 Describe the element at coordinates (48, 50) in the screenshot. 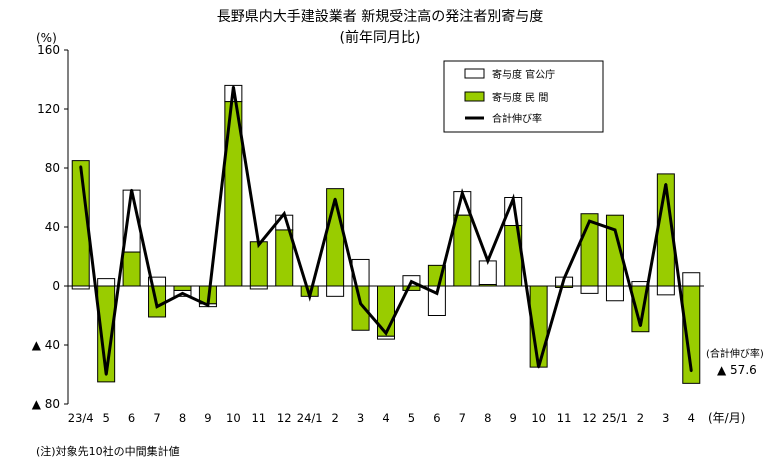

I see `y-tick-label: 160` at that location.